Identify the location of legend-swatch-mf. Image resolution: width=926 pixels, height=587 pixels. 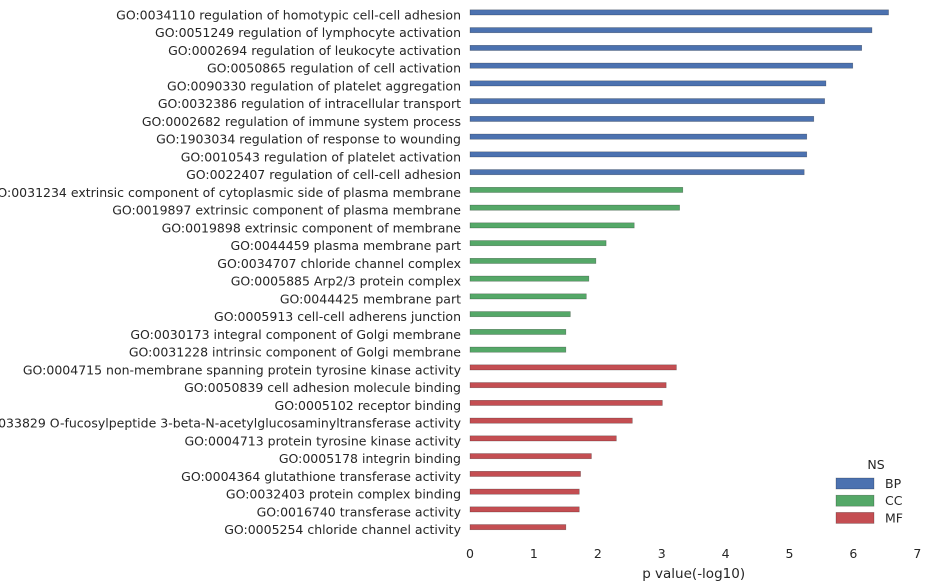
(855, 518).